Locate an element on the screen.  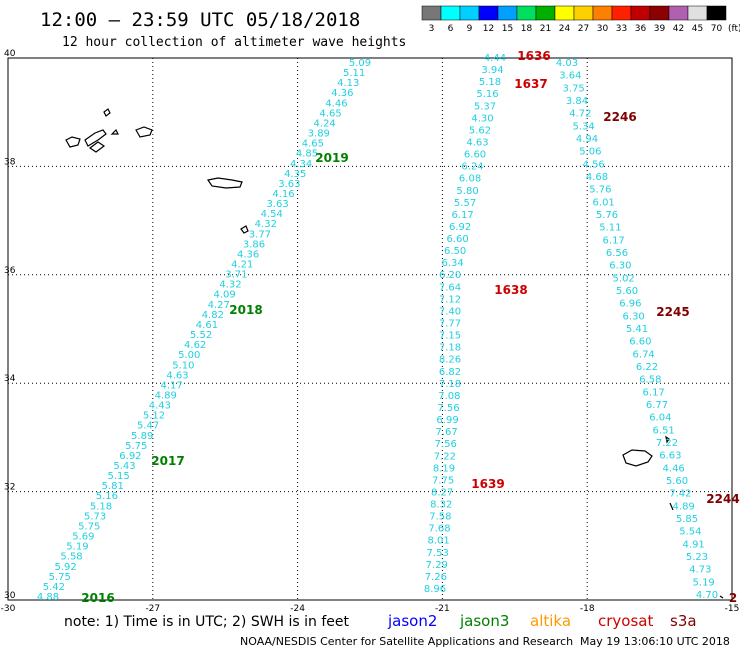
wave-value: 4.03 is located at coordinates (567, 63).